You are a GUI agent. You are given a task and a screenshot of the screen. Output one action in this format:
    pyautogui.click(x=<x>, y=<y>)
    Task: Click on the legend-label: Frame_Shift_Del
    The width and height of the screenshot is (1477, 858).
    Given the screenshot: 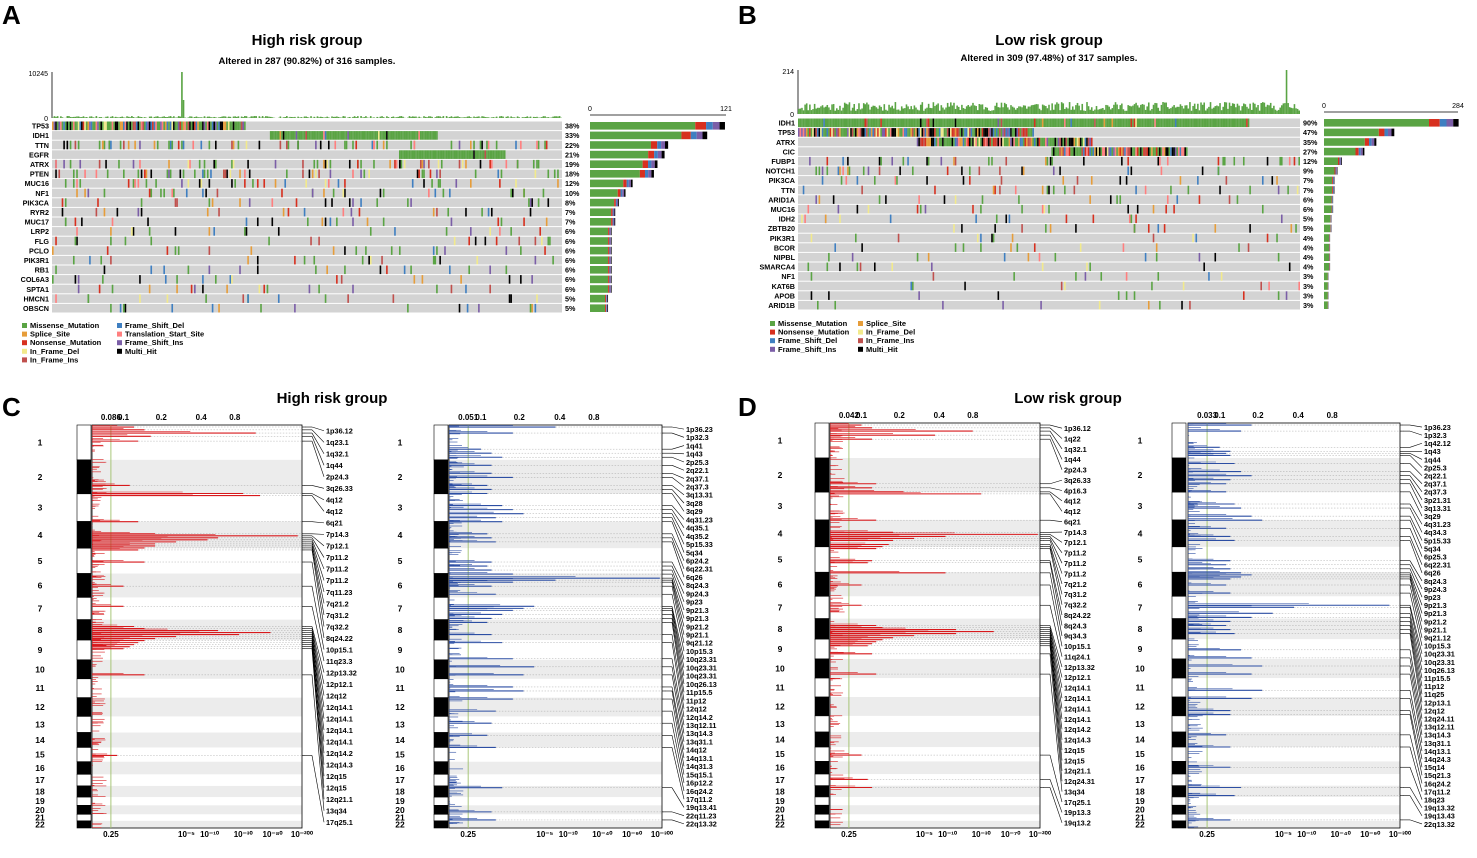 What is the action you would take?
    pyautogui.click(x=807, y=340)
    